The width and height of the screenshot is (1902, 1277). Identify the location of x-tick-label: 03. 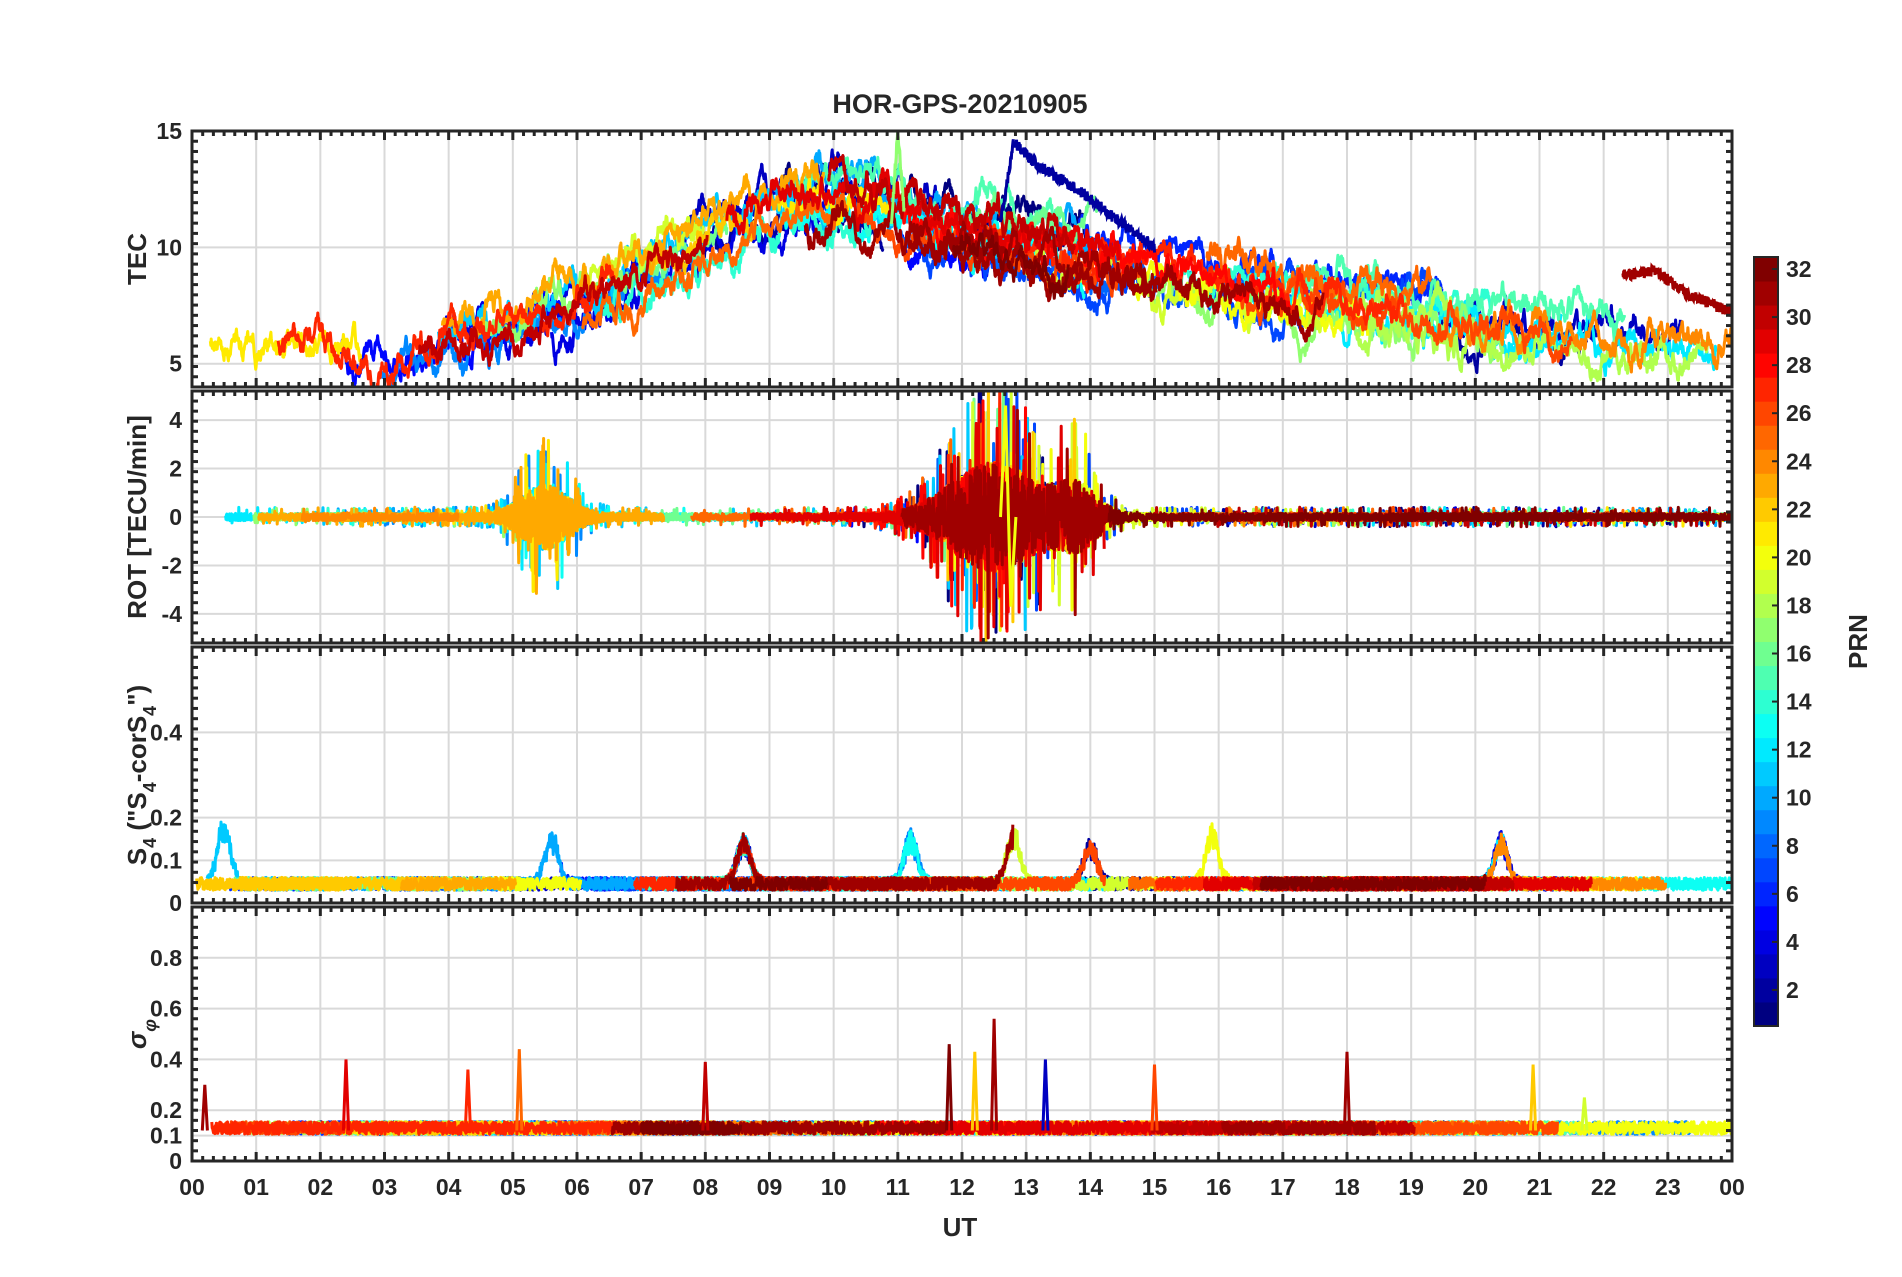
(385, 1187).